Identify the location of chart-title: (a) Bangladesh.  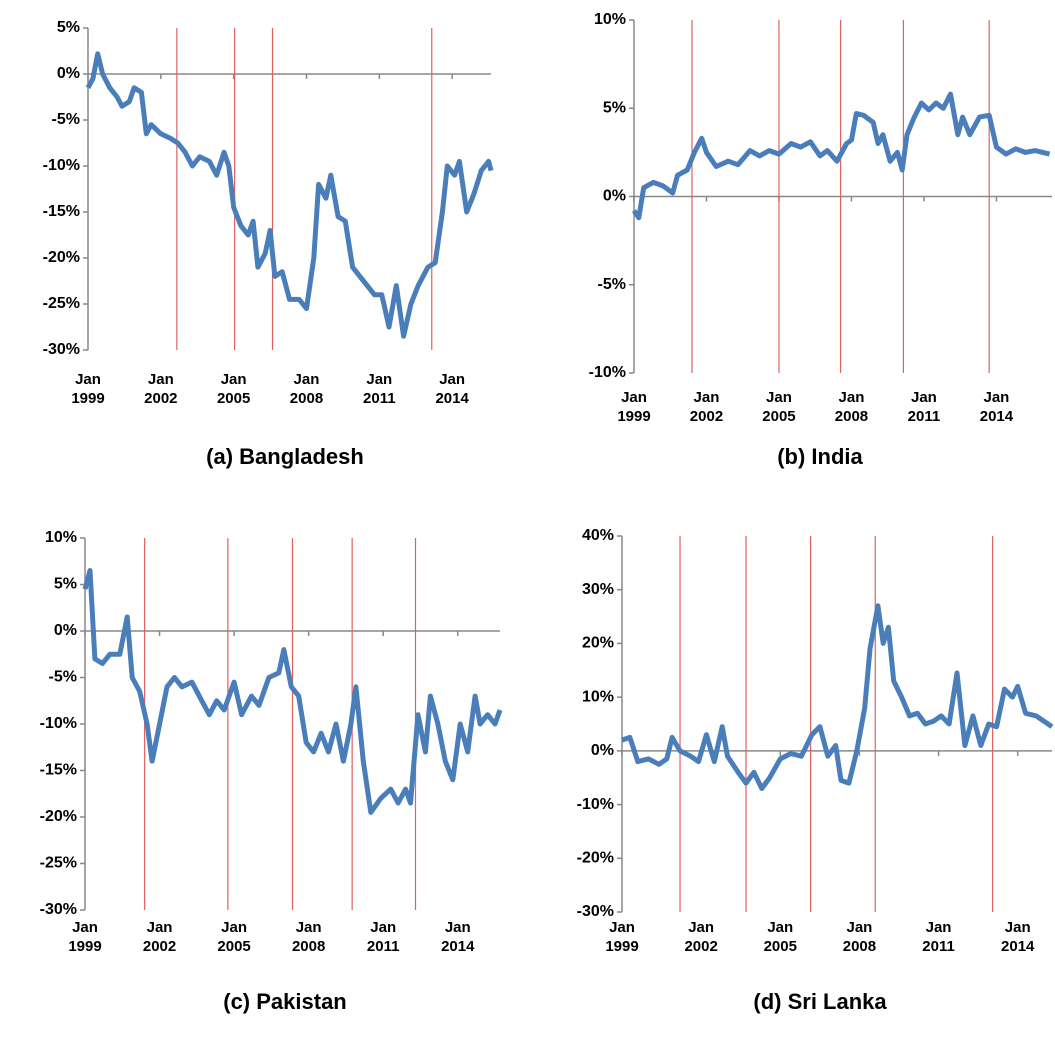
(285, 456).